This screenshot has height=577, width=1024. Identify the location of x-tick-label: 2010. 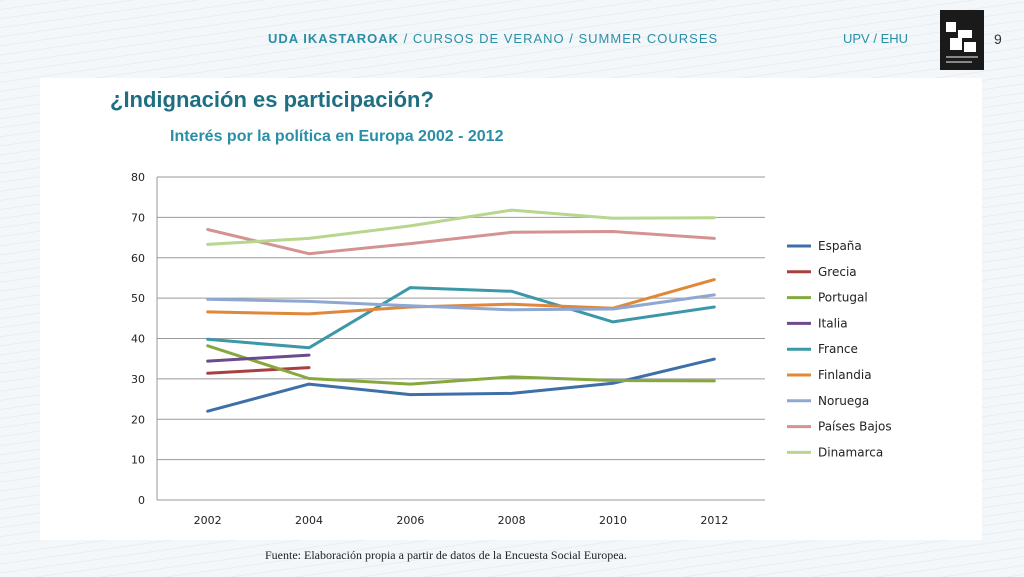
(613, 520).